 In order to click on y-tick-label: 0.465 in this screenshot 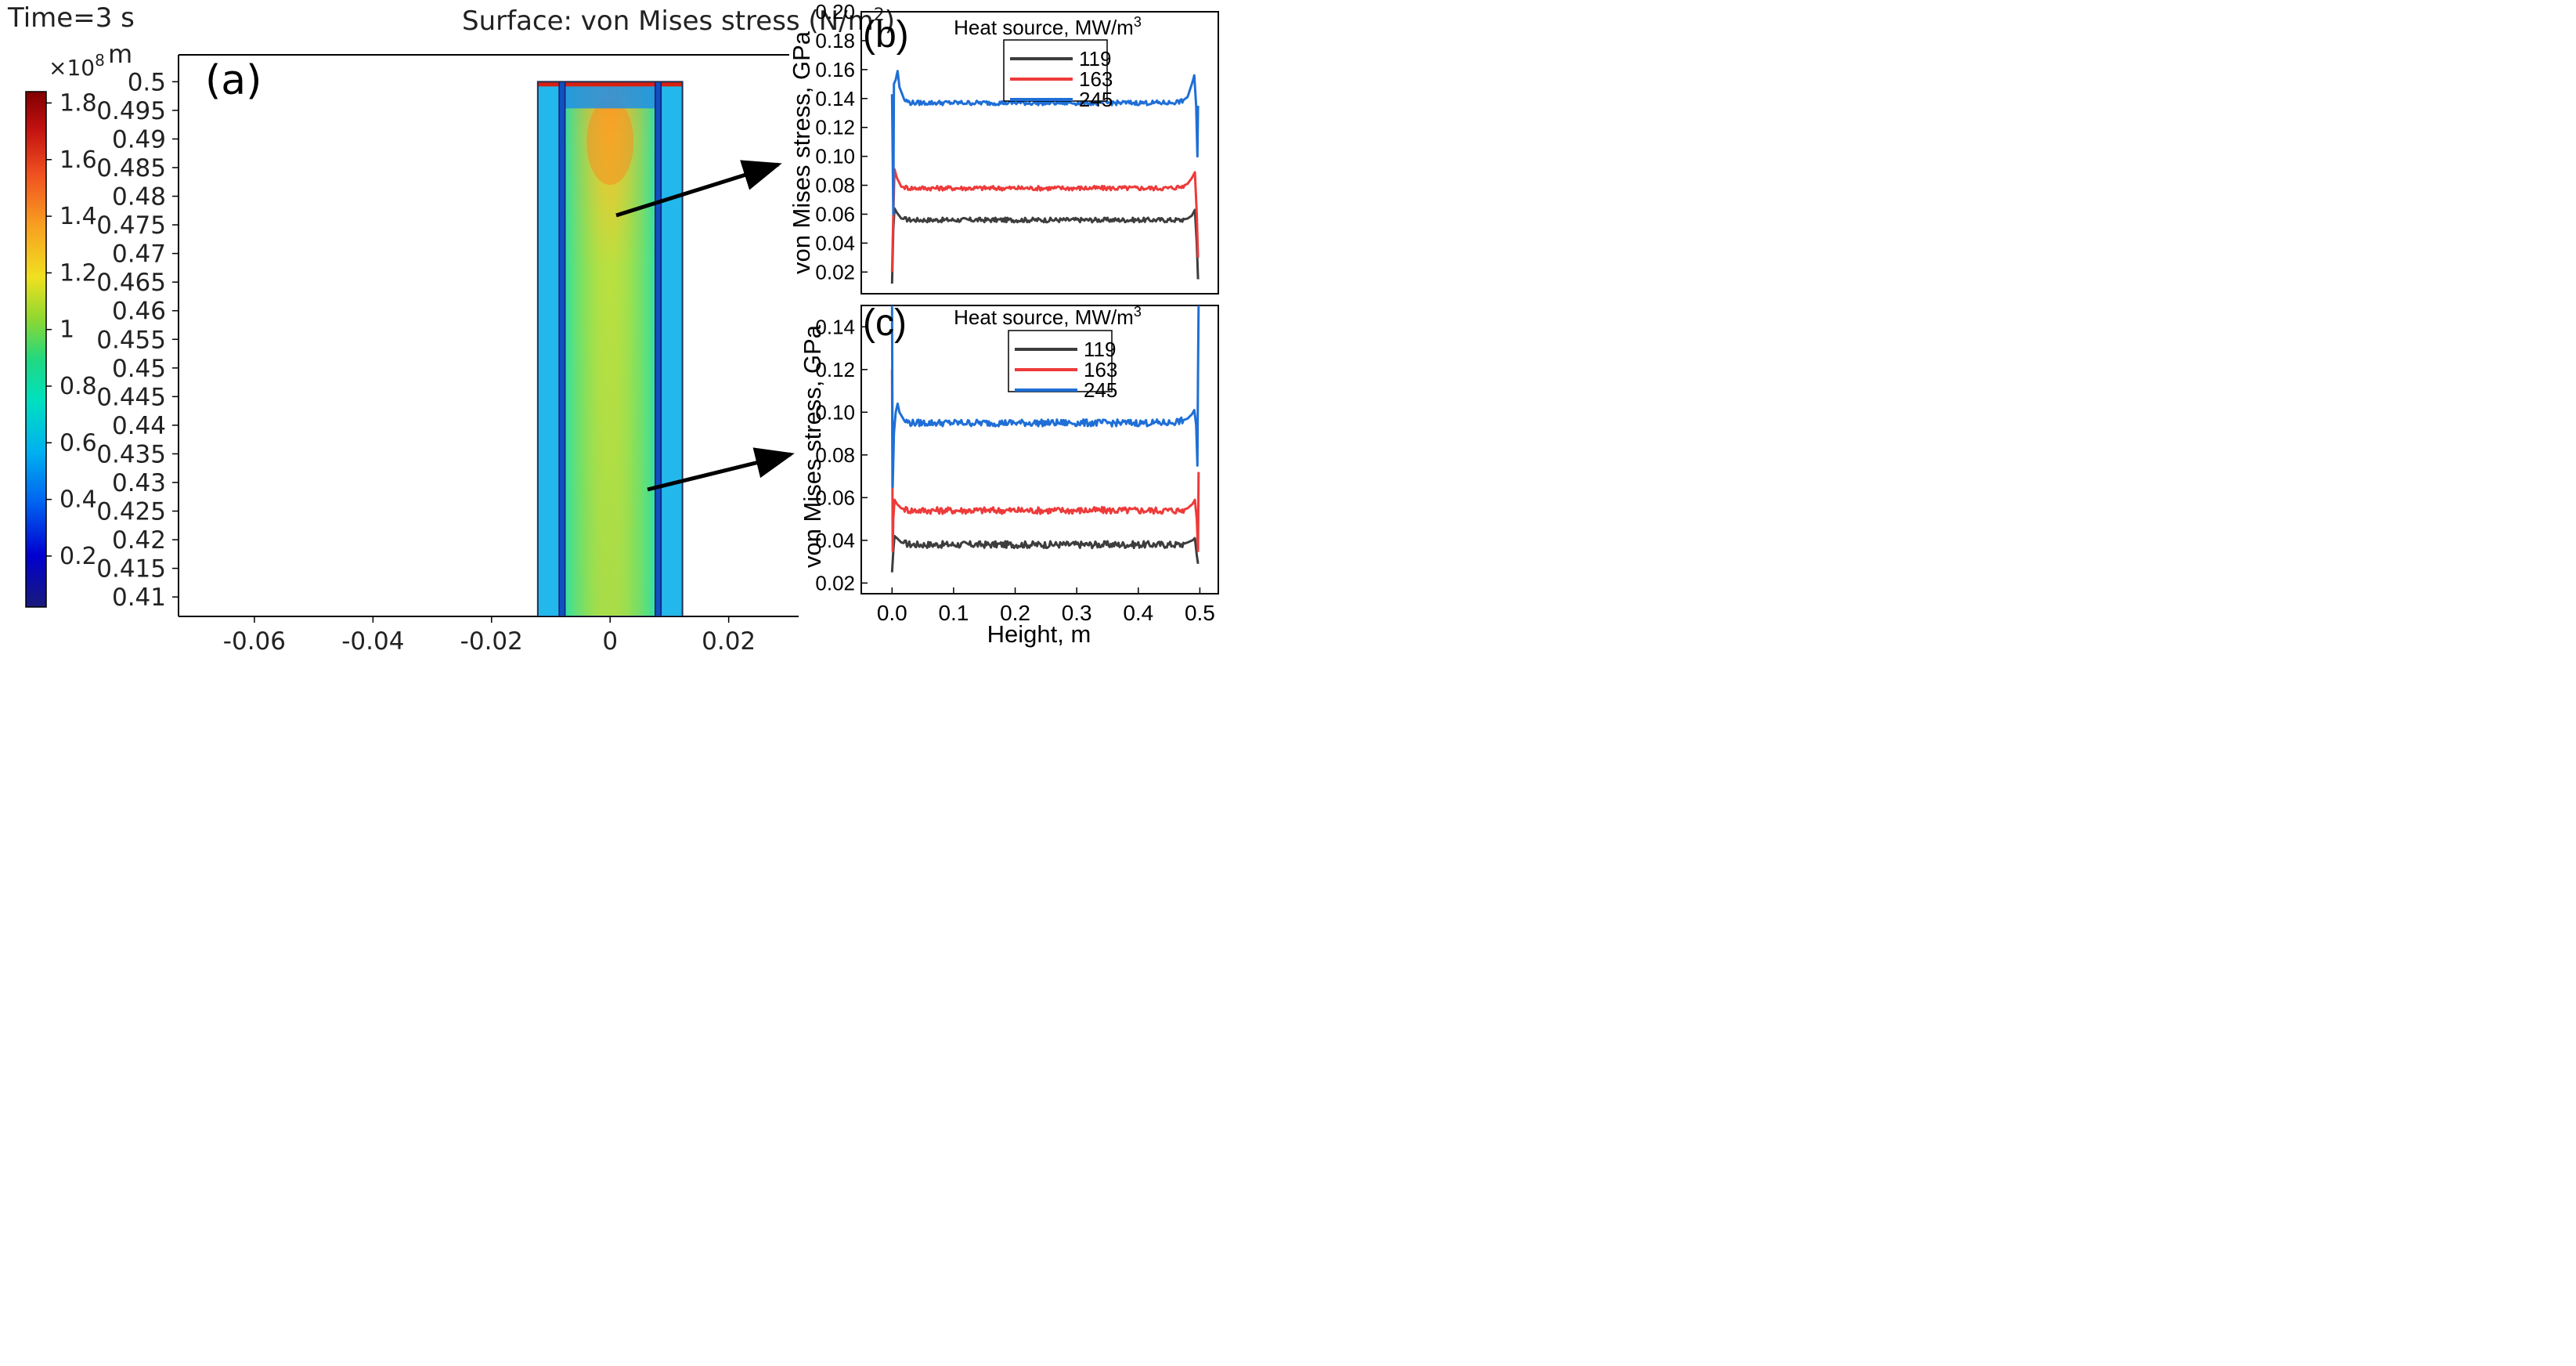, I will do `click(131, 283)`.